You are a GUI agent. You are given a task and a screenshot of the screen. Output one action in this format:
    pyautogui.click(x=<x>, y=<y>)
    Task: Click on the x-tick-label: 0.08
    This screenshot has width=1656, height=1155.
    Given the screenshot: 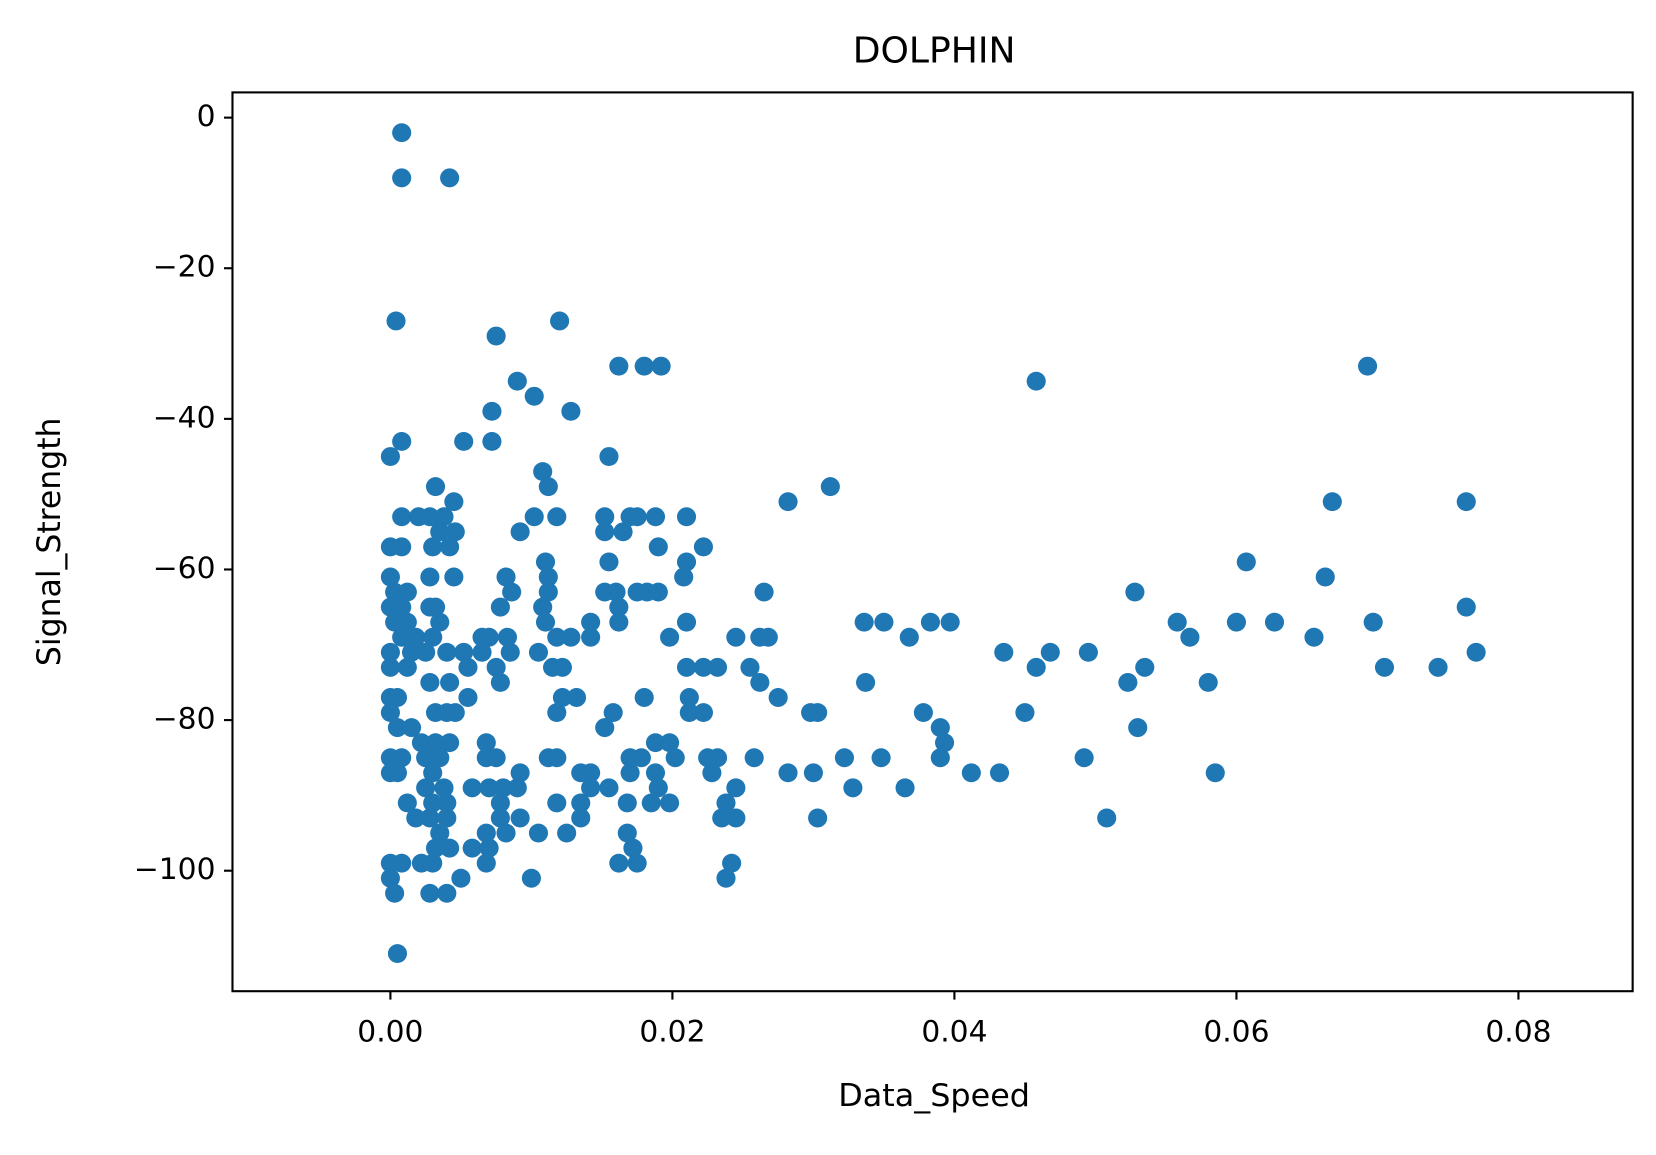 What is the action you would take?
    pyautogui.click(x=1518, y=1032)
    